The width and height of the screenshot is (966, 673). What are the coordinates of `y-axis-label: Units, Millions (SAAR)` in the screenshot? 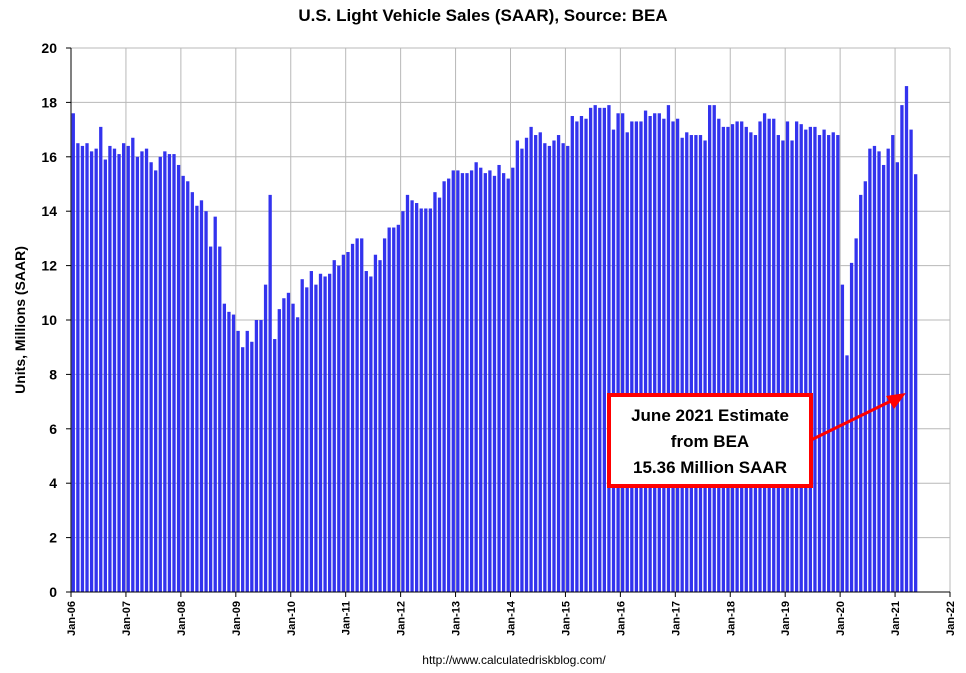 It's located at (20, 320).